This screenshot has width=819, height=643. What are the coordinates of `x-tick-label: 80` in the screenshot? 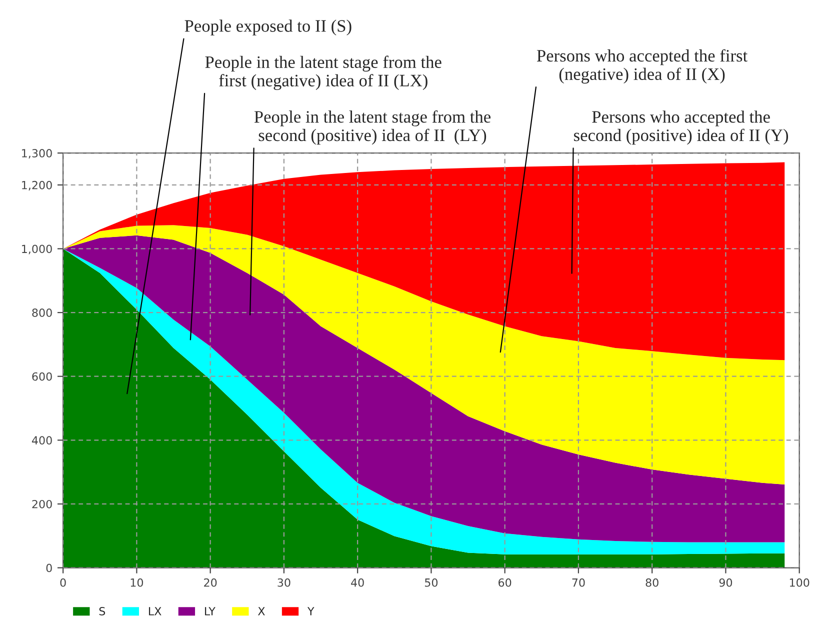 It's located at (652, 582).